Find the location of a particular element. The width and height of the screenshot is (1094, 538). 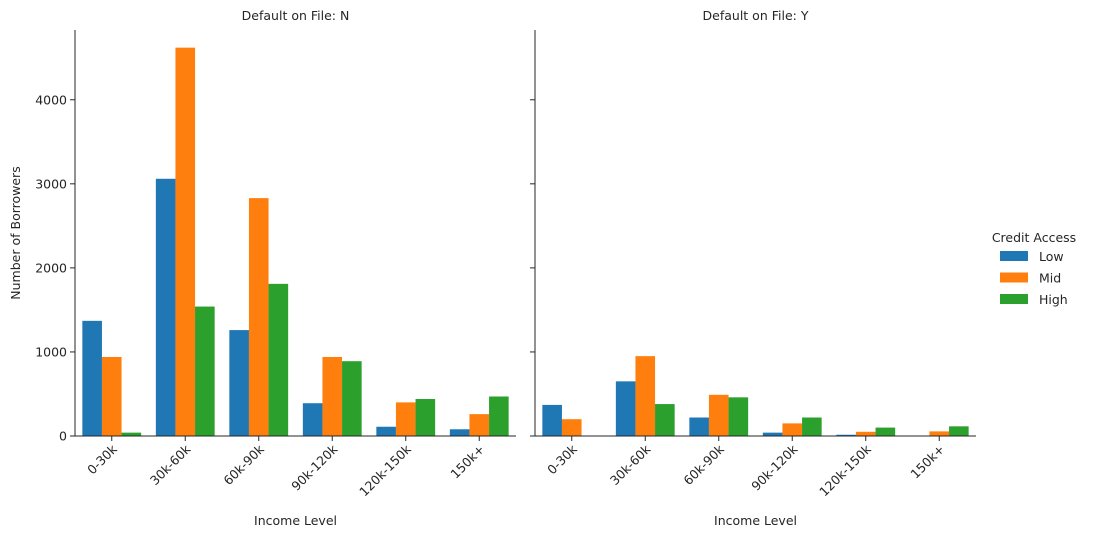

legend-label-low: Low is located at coordinates (1051, 256).